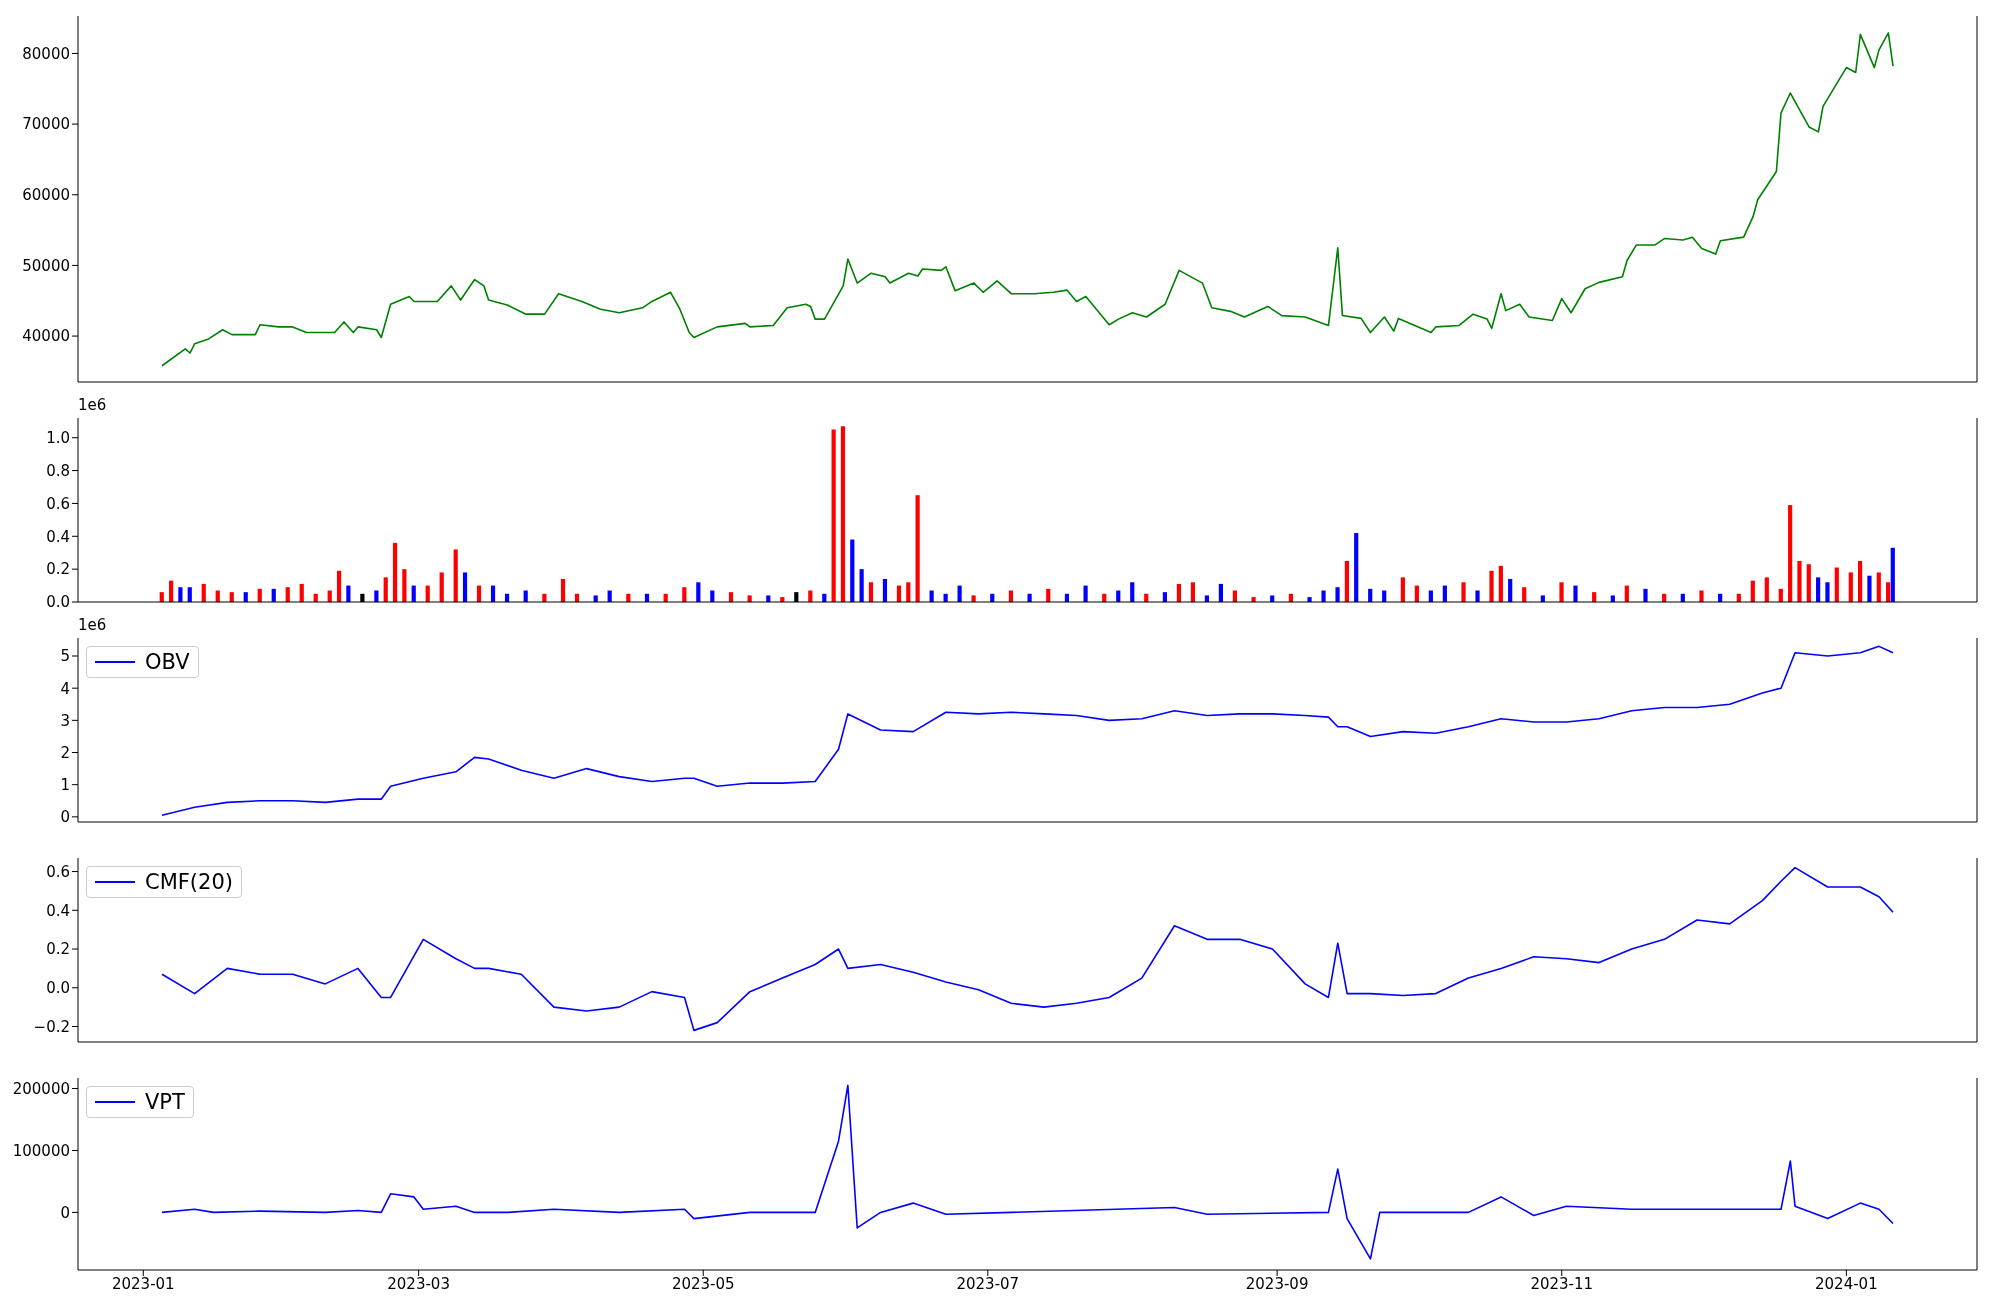 The width and height of the screenshot is (2000, 1300). I want to click on y-tick-label: 1, so click(65, 785).